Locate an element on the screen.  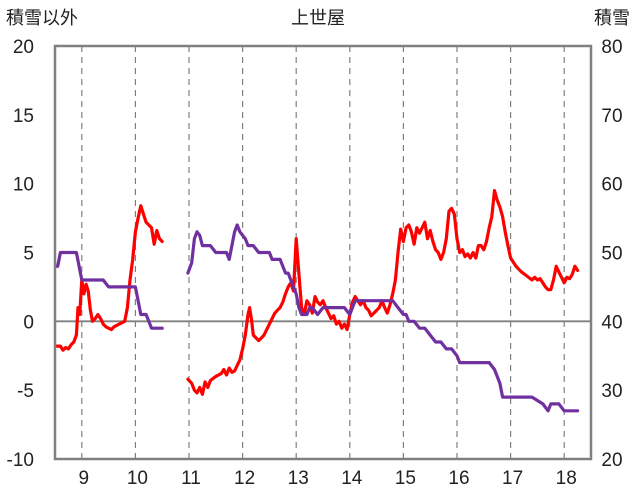
y-right-tick-labels: 20 30 40 50 60 70 80 is located at coordinates (611, 254).